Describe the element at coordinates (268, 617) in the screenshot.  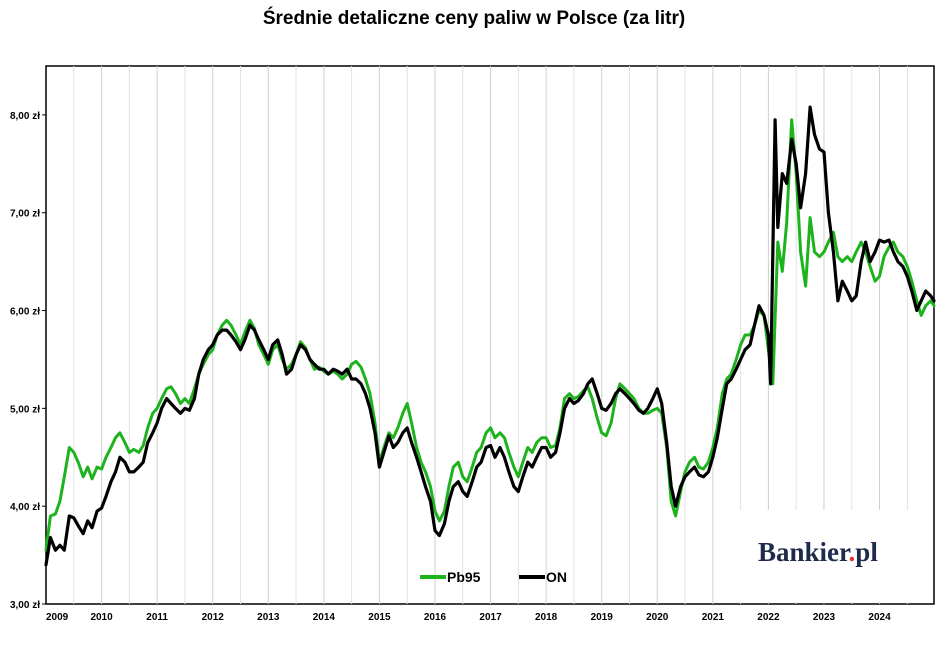
I see `x-tick-label: 2013` at that location.